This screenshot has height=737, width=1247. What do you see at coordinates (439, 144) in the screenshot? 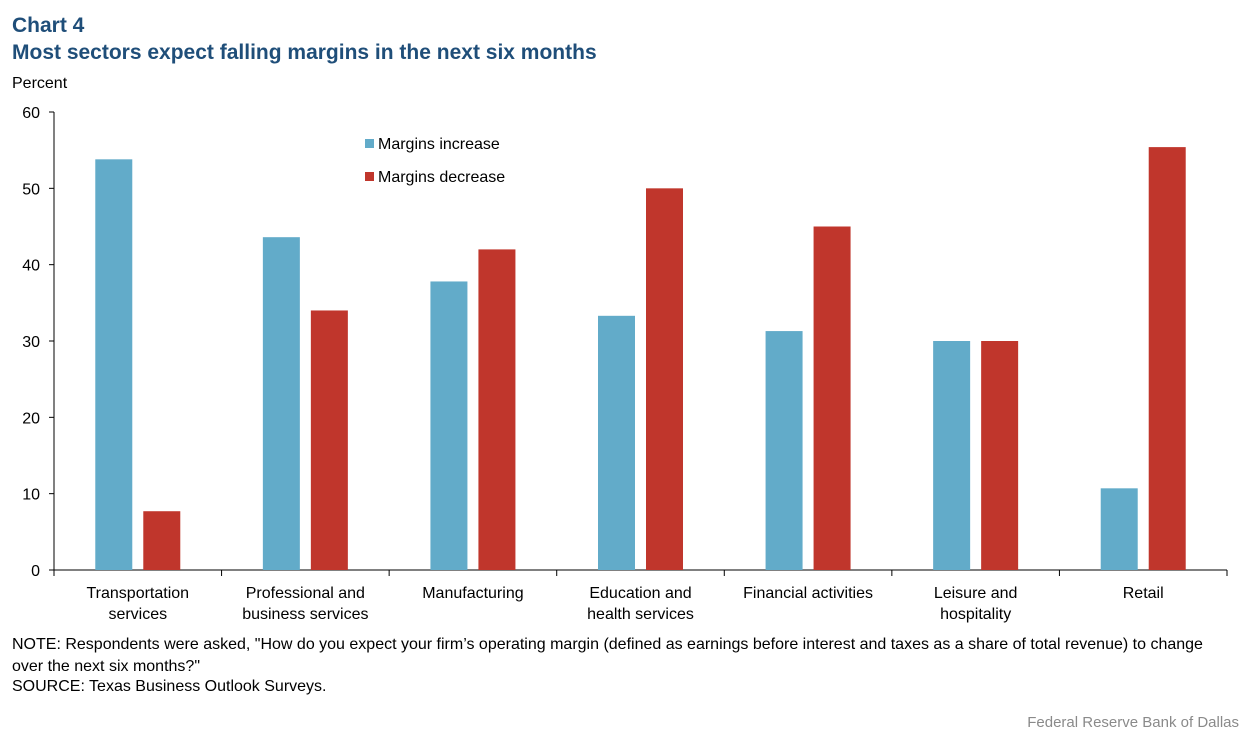
I see `legend-label: Margins increase` at bounding box center [439, 144].